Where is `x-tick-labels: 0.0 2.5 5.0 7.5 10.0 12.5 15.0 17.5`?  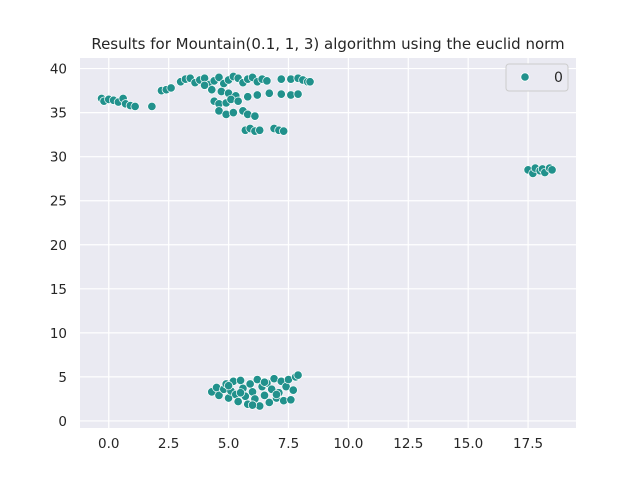
x-tick-labels: 0.0 2.5 5.0 7.5 10.0 12.5 15.0 17.5 is located at coordinates (320, 444).